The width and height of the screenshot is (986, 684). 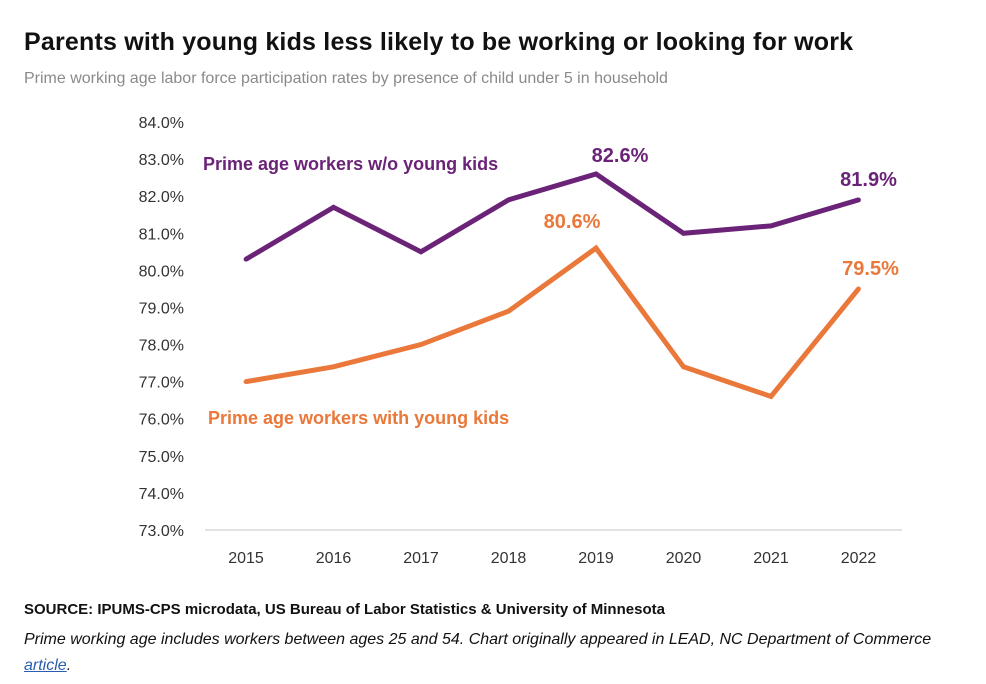 I want to click on x-tick-label: 2016, so click(x=334, y=558).